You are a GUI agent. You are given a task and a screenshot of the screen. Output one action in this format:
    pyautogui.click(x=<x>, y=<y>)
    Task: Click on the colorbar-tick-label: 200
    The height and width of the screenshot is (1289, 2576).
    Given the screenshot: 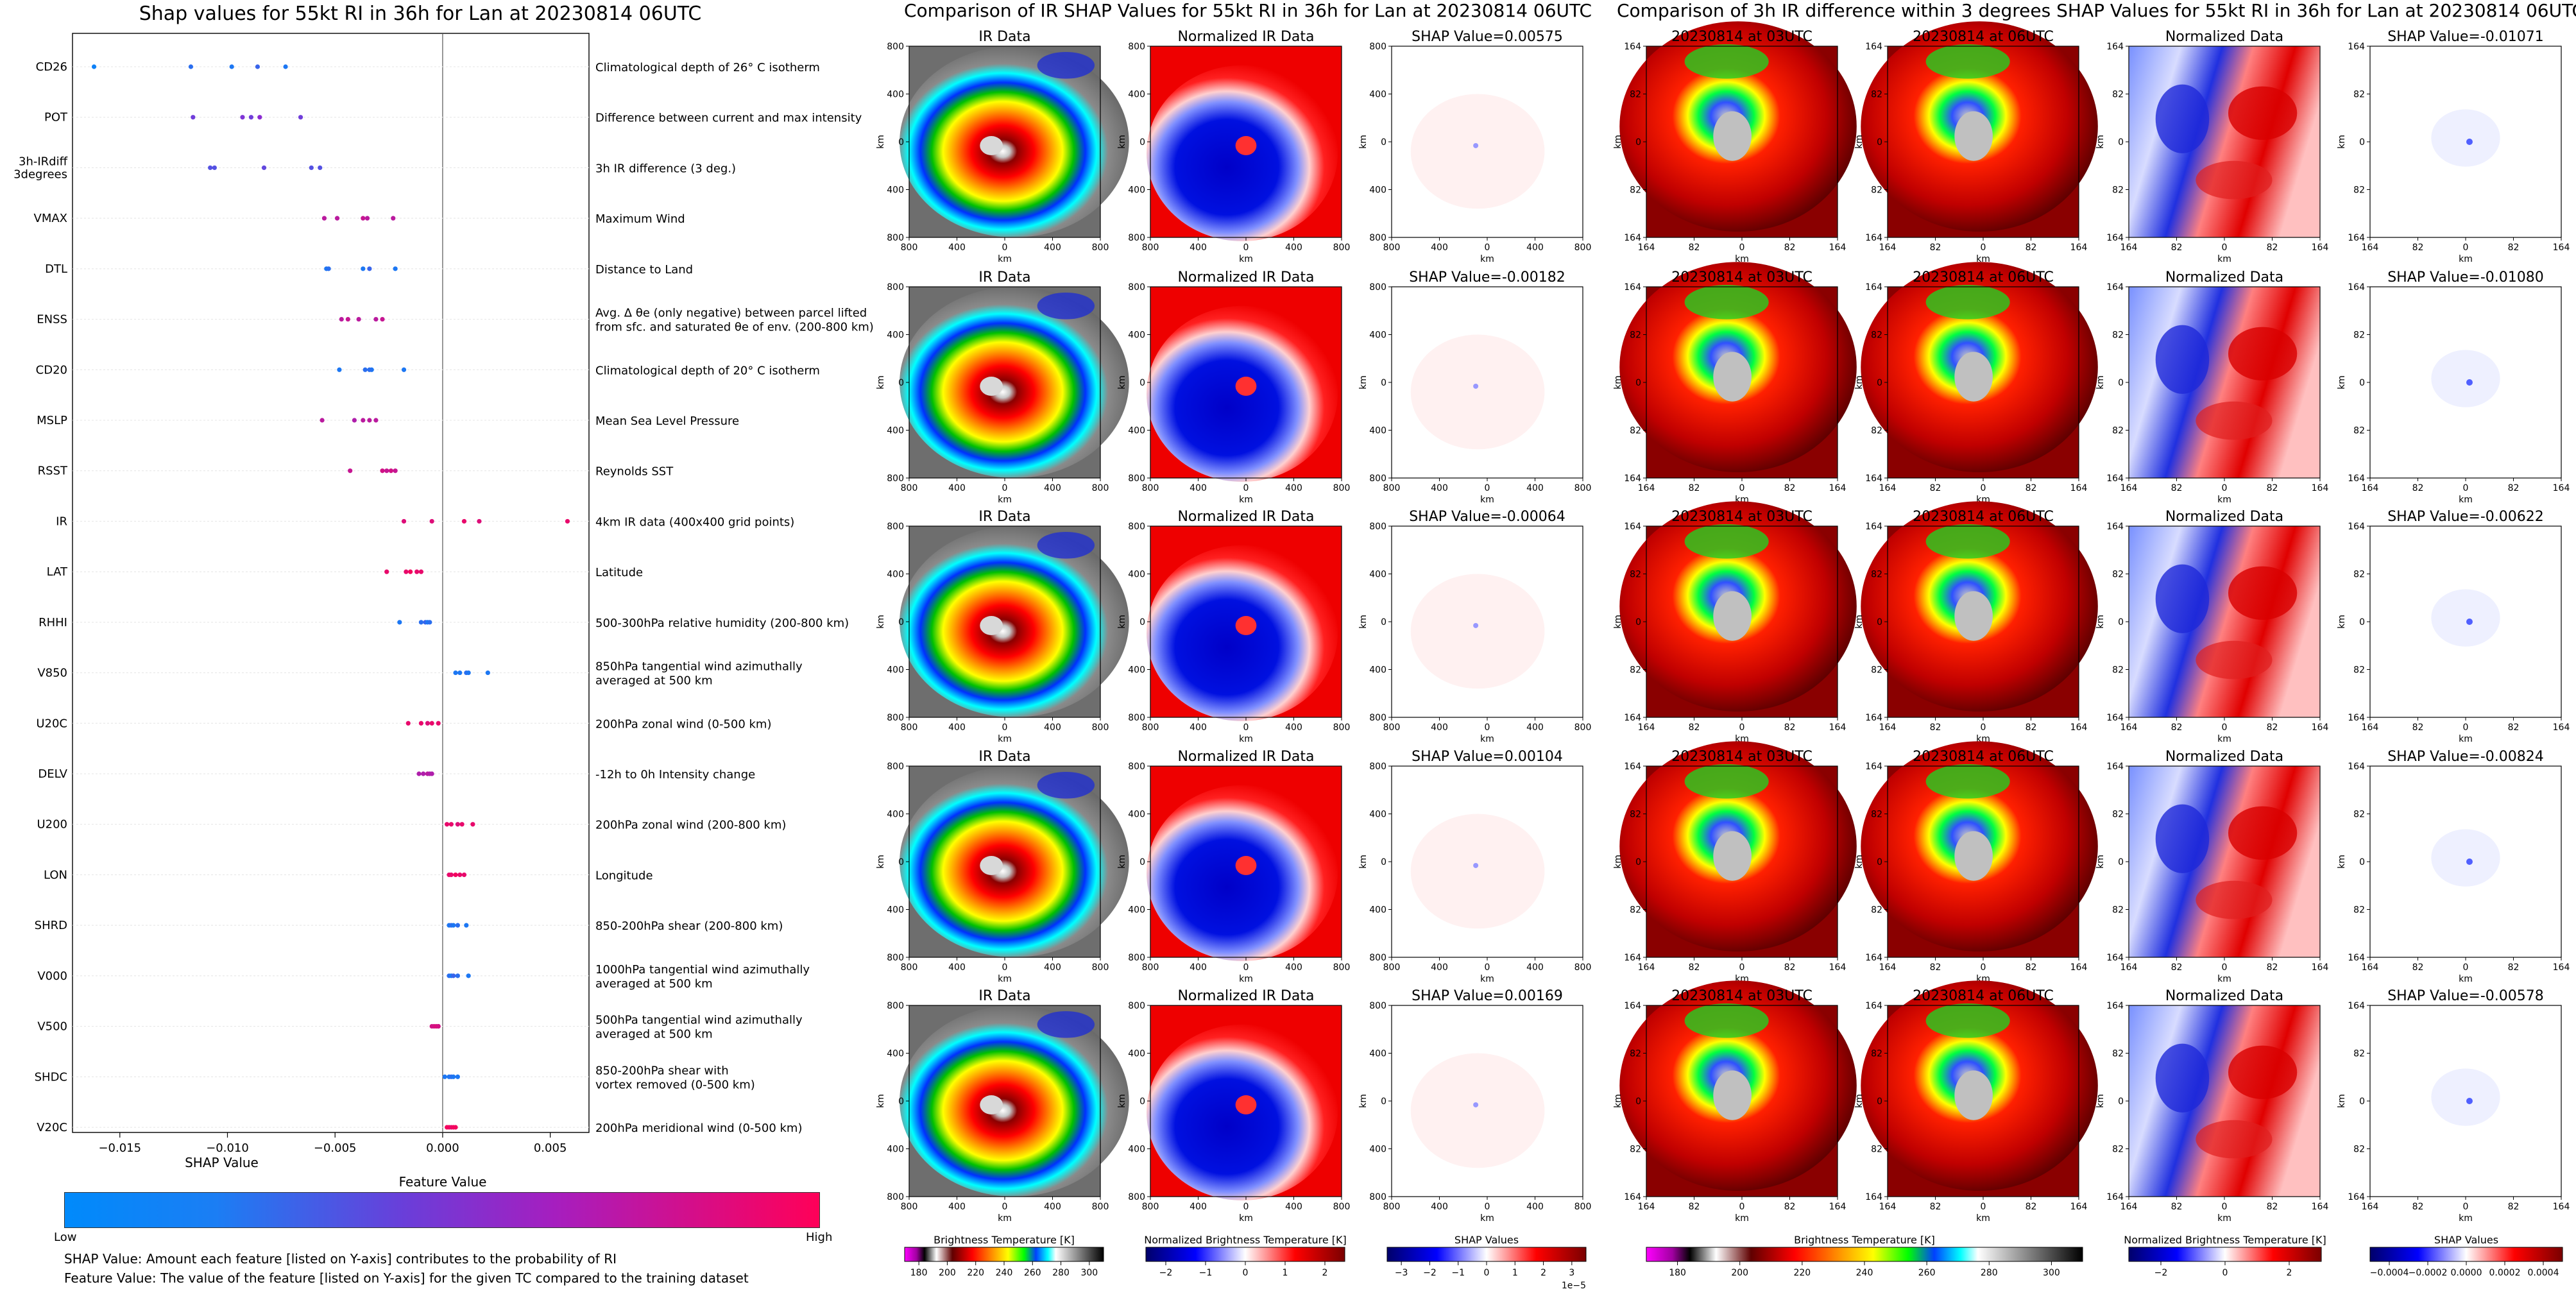 What is the action you would take?
    pyautogui.click(x=1740, y=1273)
    